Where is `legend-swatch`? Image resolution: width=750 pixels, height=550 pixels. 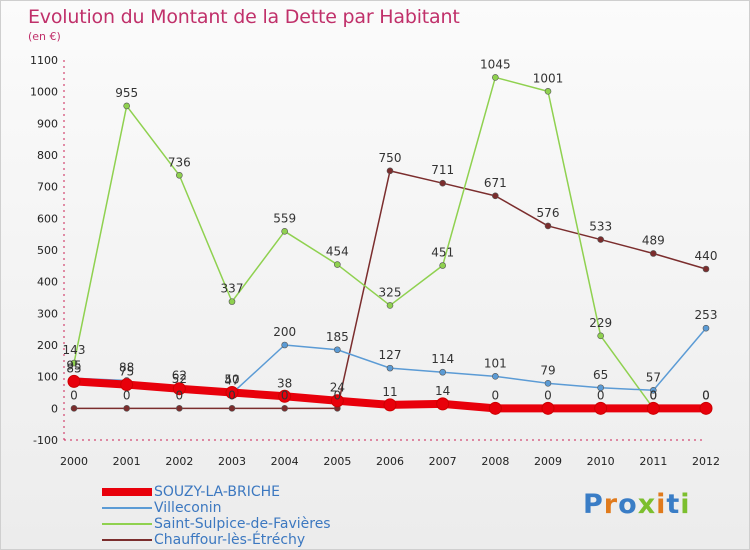
legend-swatch is located at coordinates (127, 540).